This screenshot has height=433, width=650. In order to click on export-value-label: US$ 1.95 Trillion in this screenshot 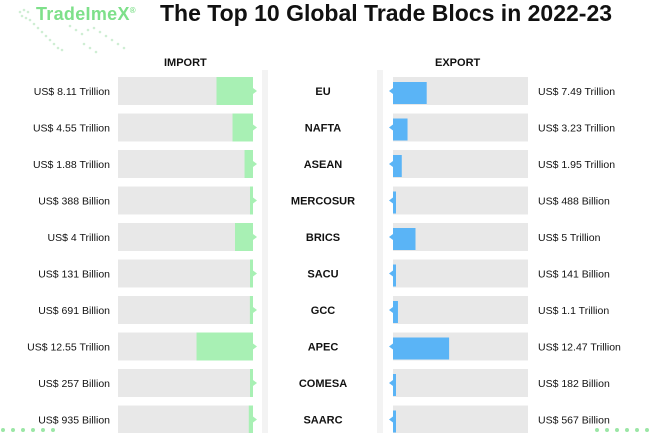, I will do `click(576, 165)`.